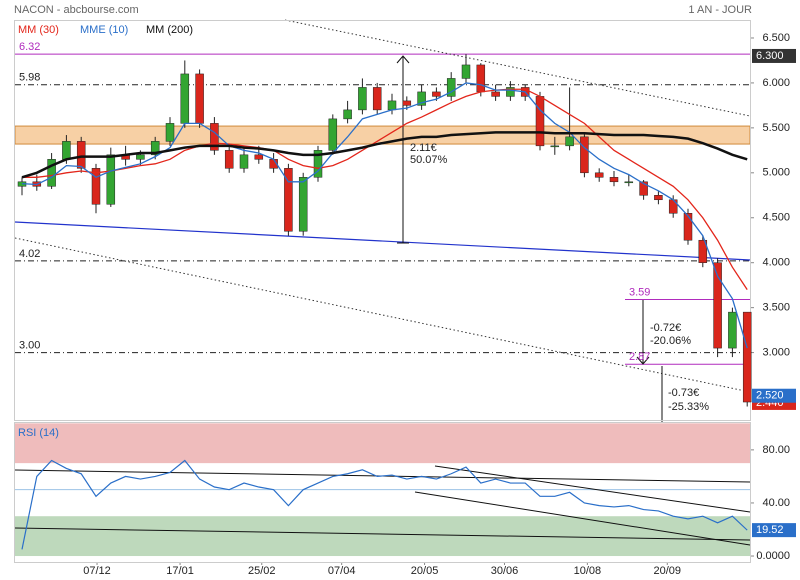 Image resolution: width=800 pixels, height=580 pixels. I want to click on rsi-tag, so click(774, 530).